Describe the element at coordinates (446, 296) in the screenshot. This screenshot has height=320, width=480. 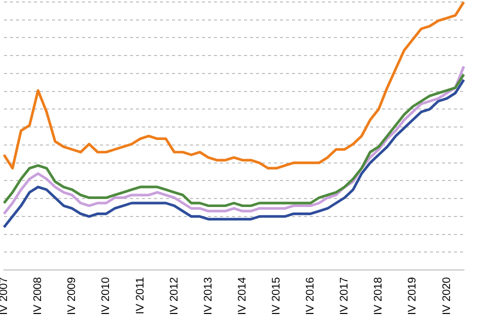
I see `x-tick-label: IV 2020` at that location.